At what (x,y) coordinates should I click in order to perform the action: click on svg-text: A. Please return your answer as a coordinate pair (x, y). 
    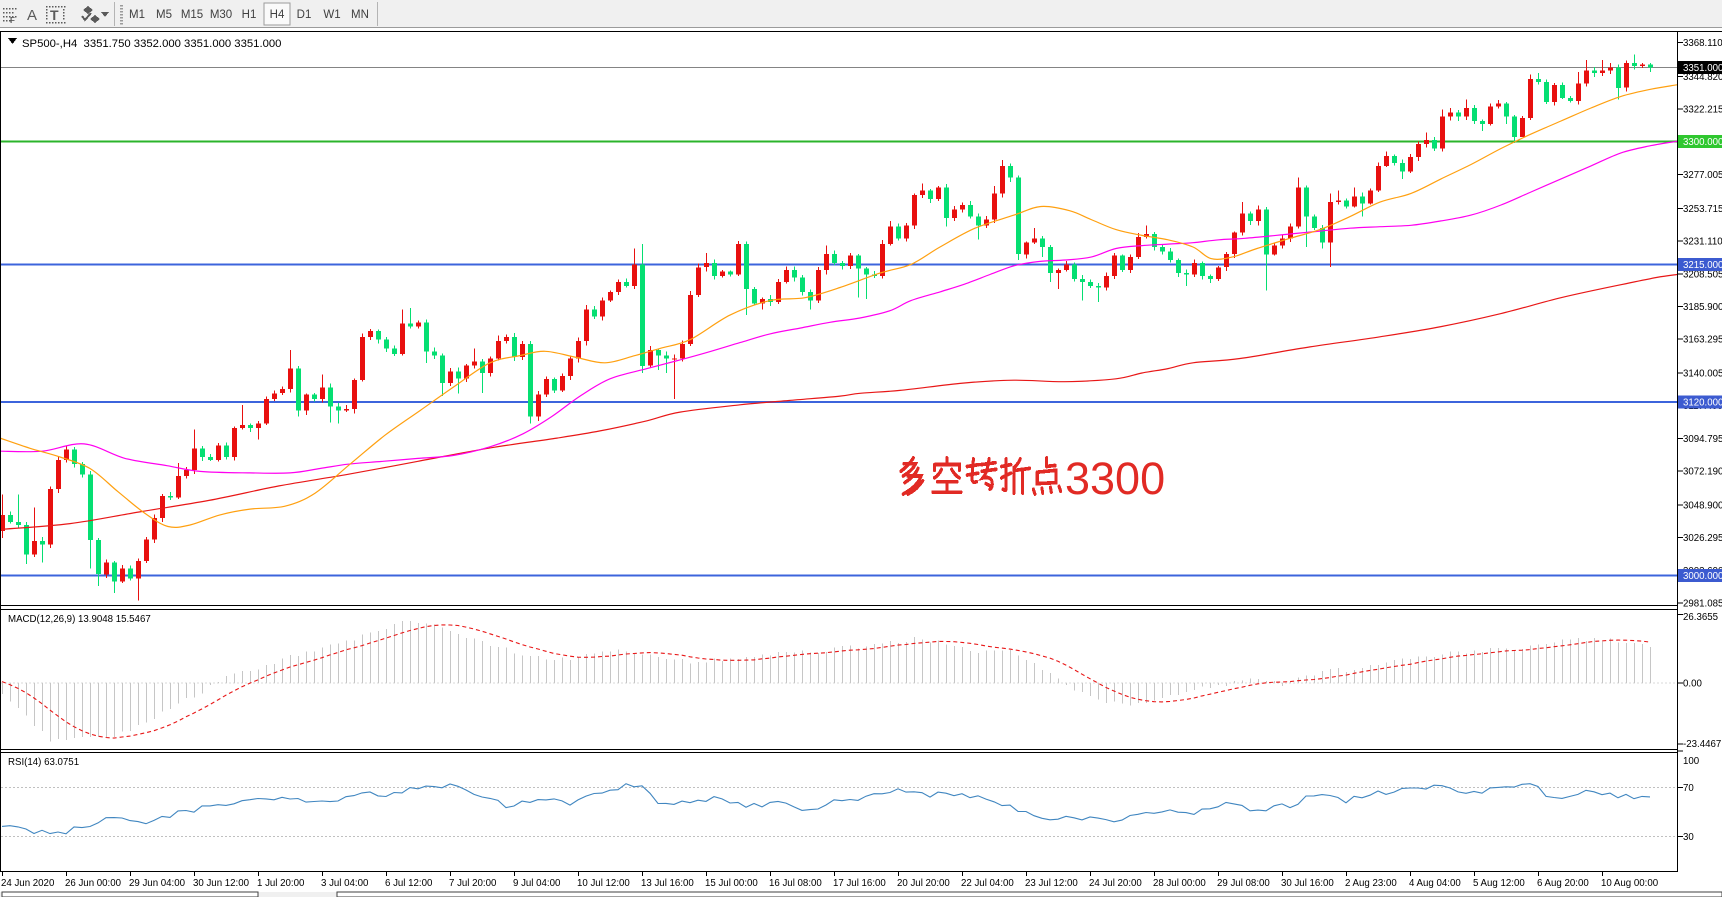
    Looking at the image, I should click on (32, 15).